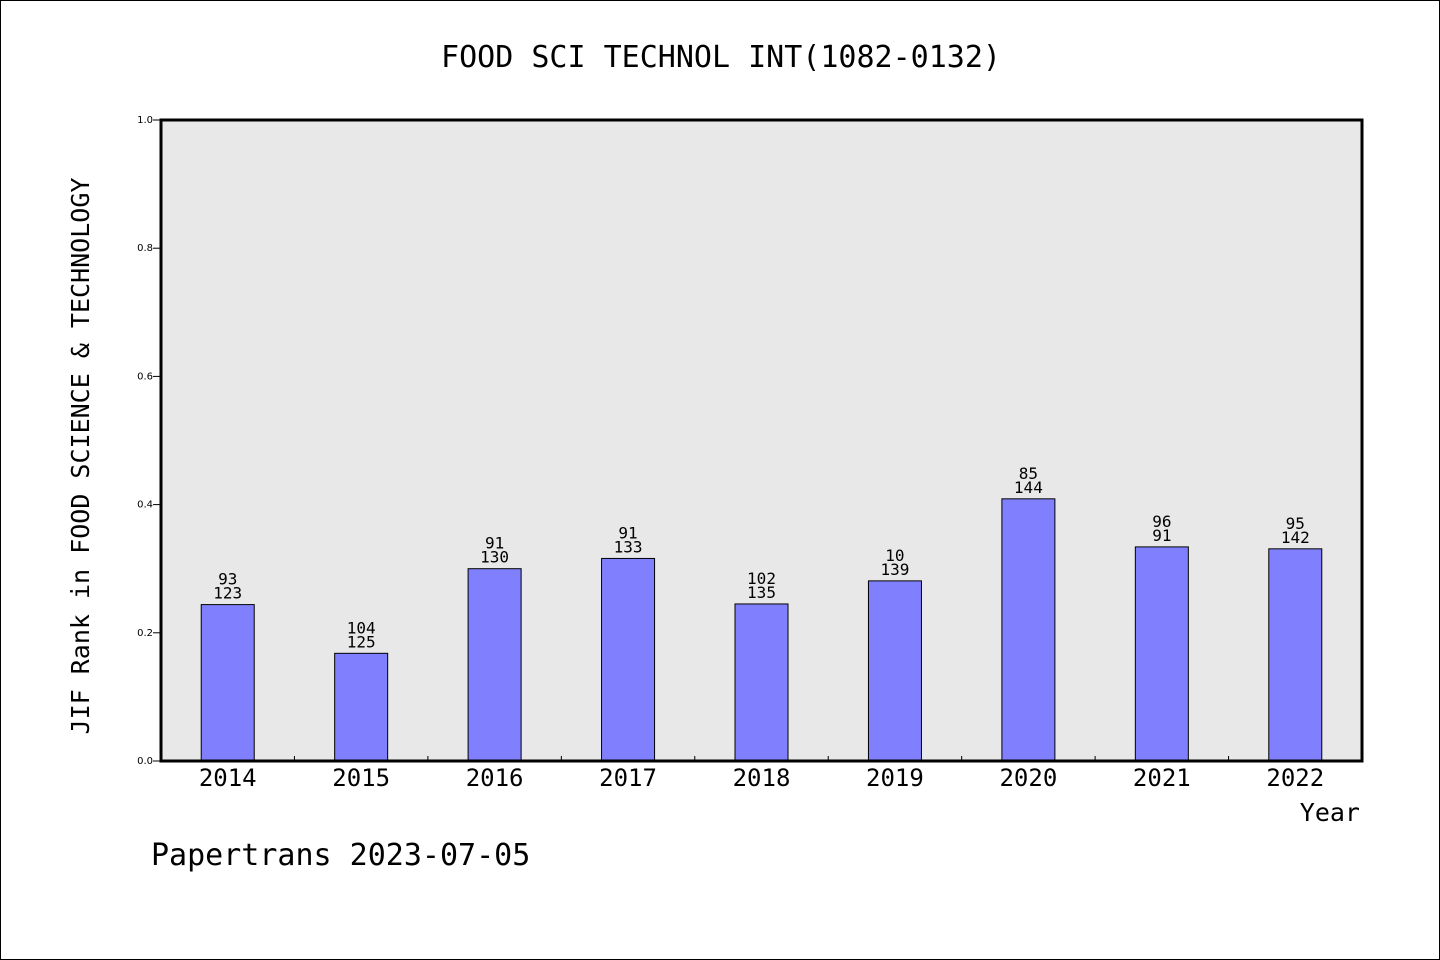 The image size is (1440, 960). What do you see at coordinates (228, 778) in the screenshot?
I see `x-tick-label: 2014` at bounding box center [228, 778].